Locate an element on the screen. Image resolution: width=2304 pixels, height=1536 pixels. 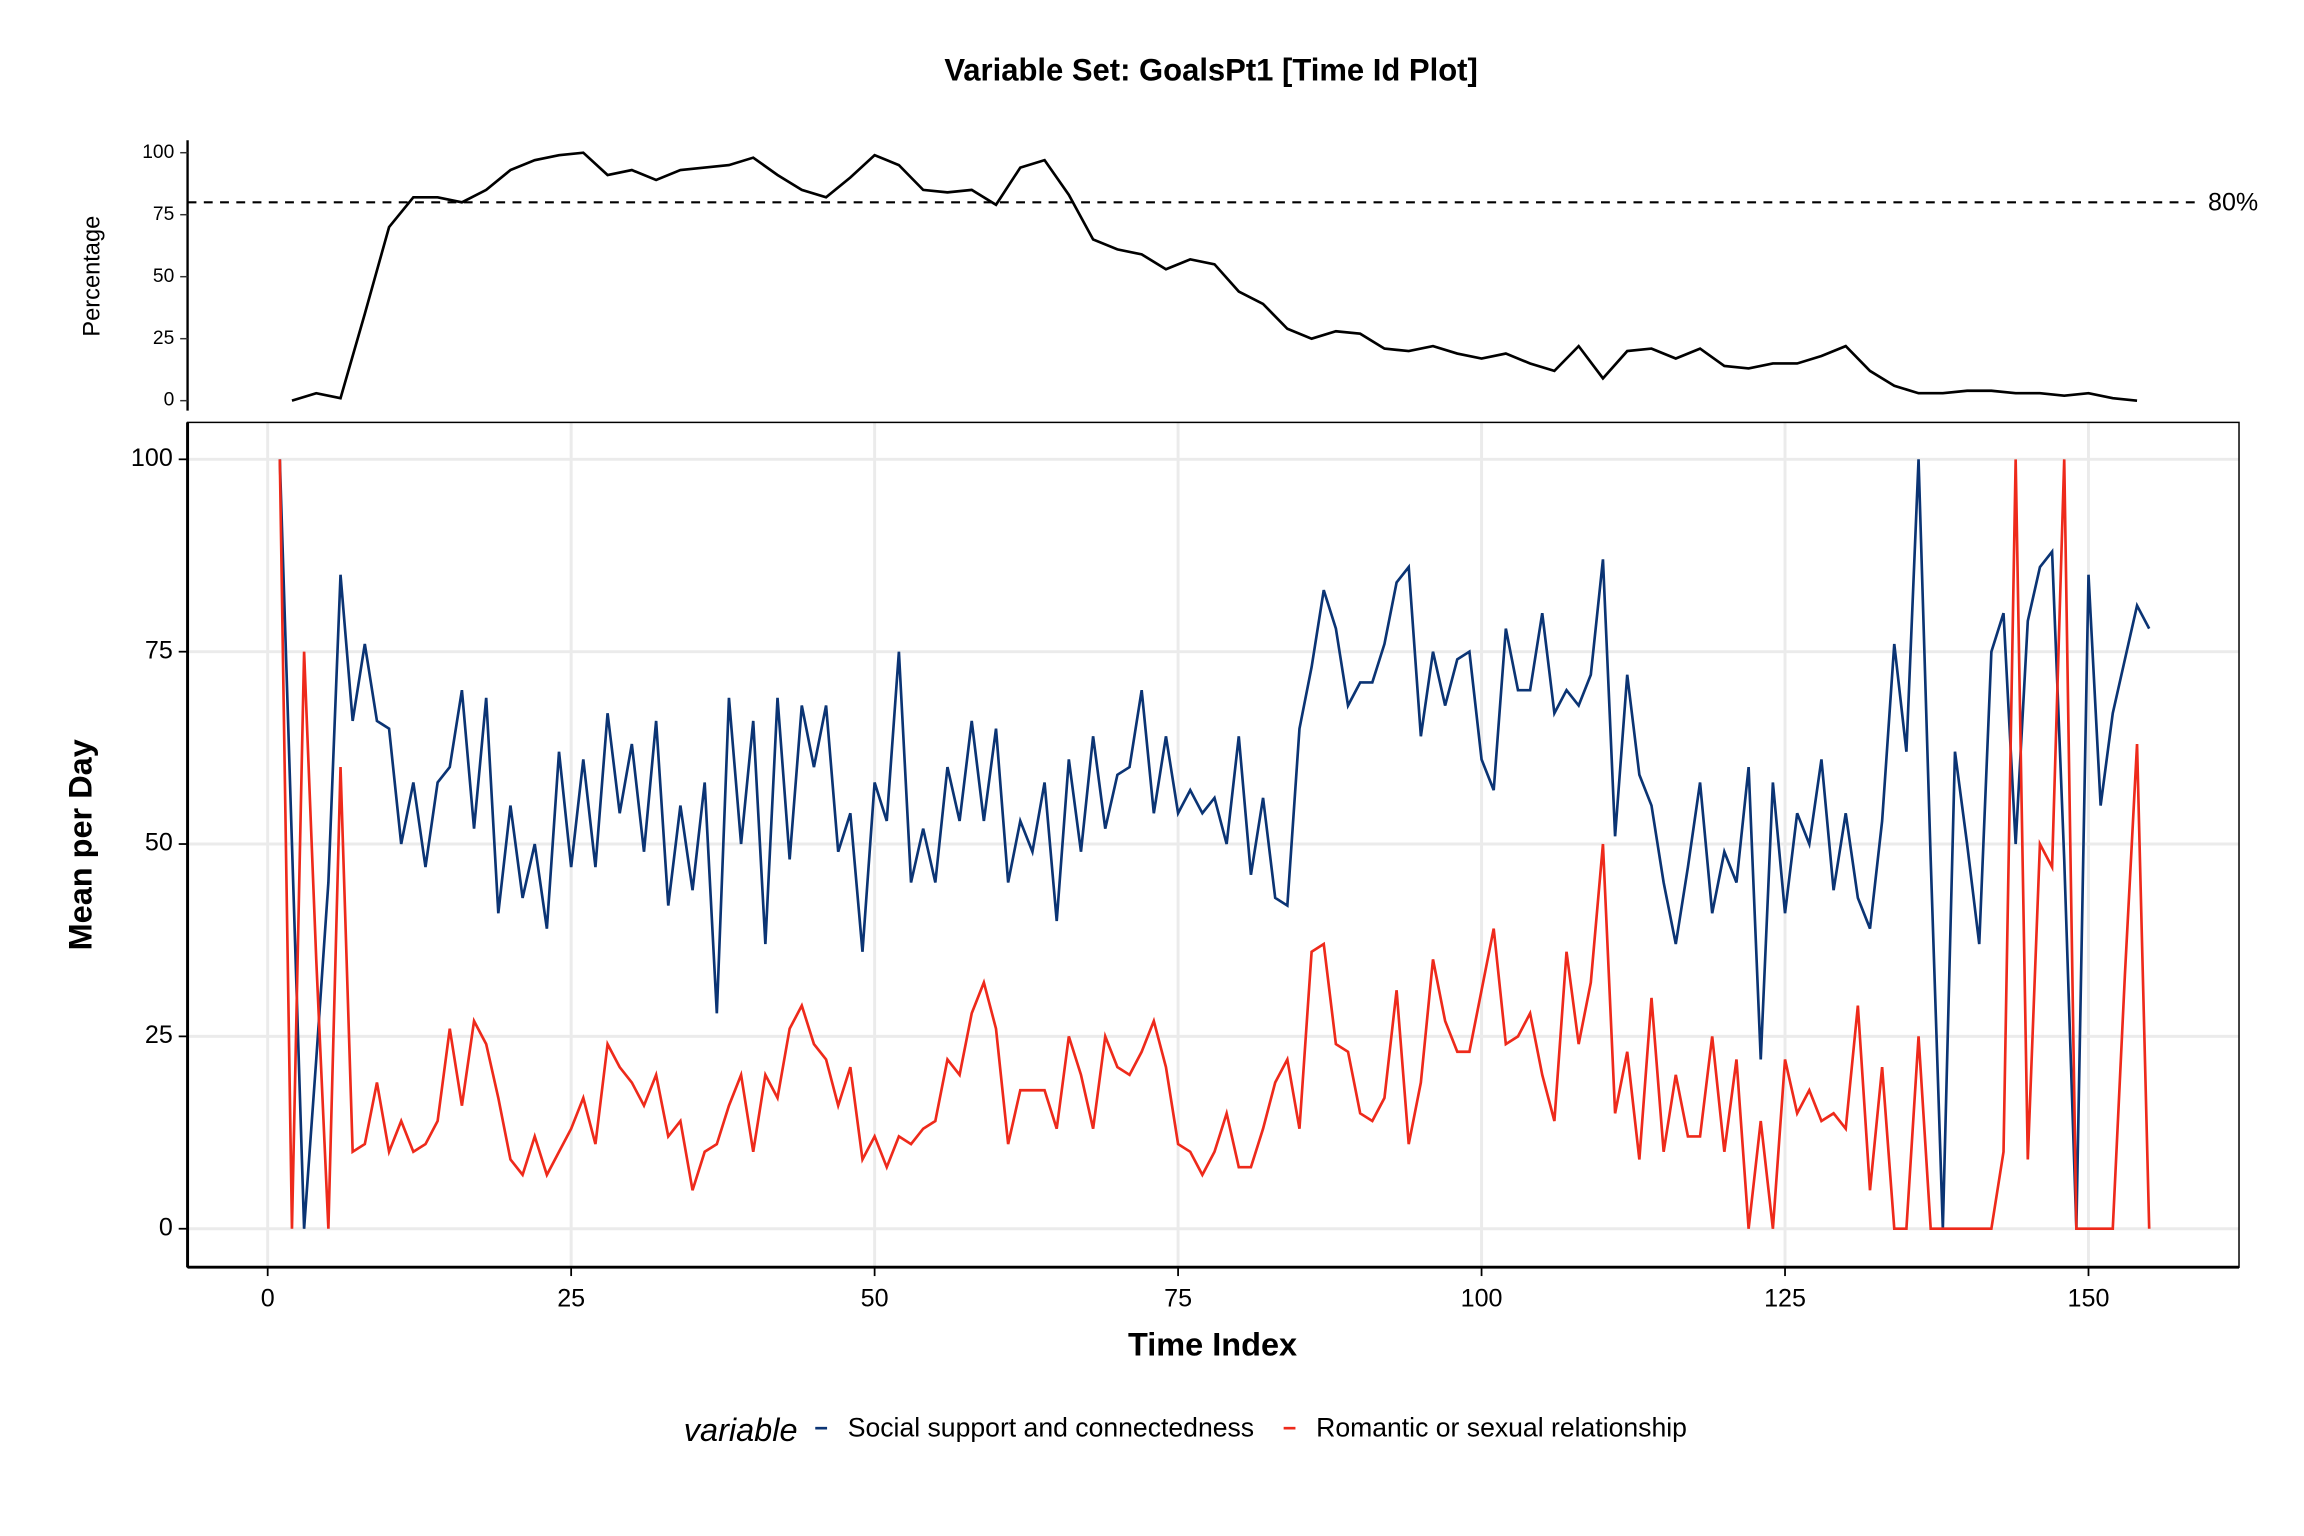
reference-label: 80% is located at coordinates (2233, 202).